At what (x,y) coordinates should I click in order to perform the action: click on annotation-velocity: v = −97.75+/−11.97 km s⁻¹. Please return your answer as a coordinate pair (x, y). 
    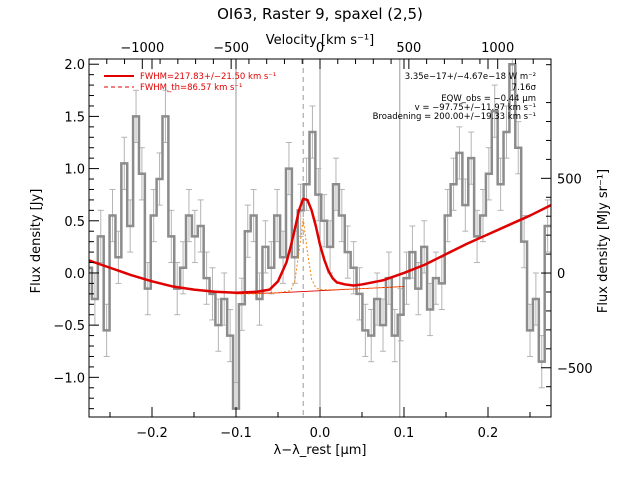
    Looking at the image, I should click on (475, 108).